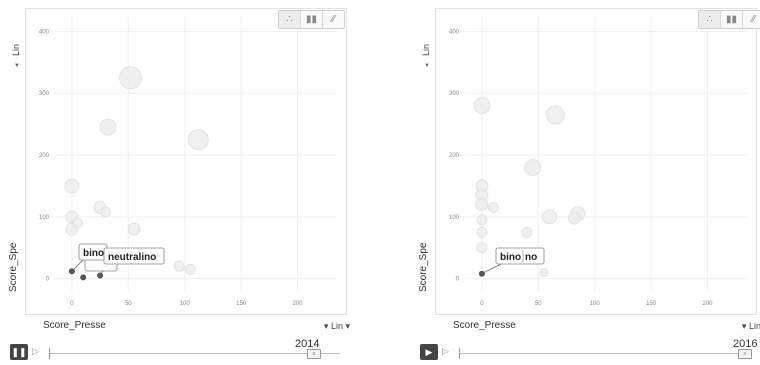  What do you see at coordinates (307, 344) in the screenshot?
I see `year-label: 2014` at bounding box center [307, 344].